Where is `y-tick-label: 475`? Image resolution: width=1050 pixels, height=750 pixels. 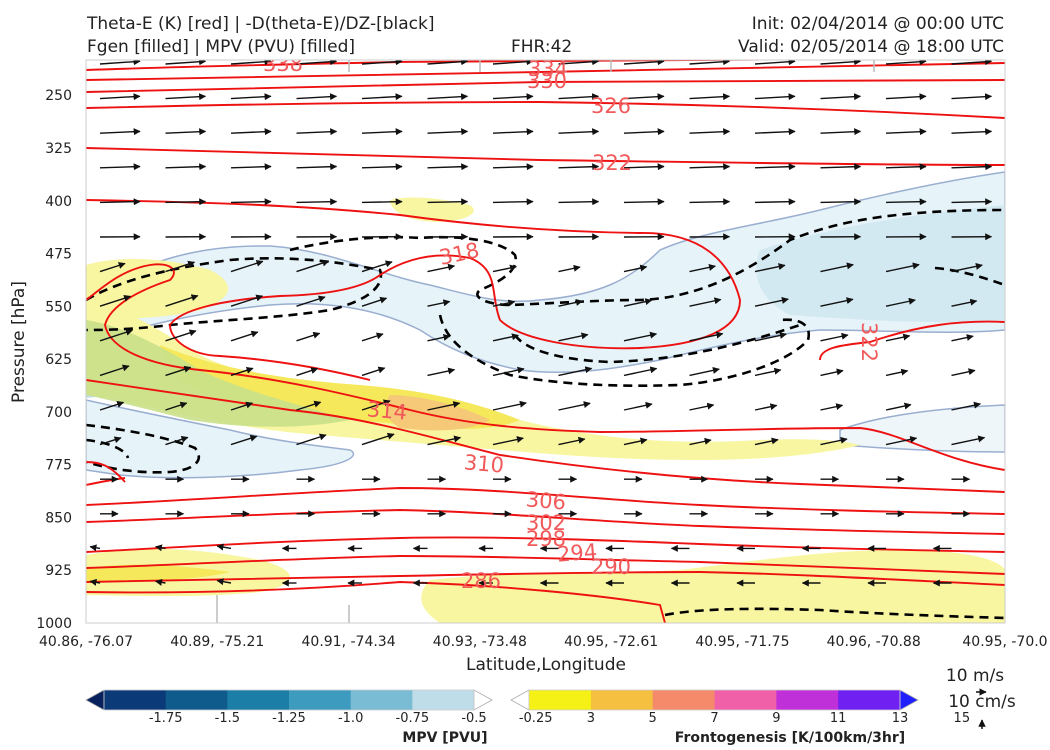
y-tick-label: 475 is located at coordinates (58, 255).